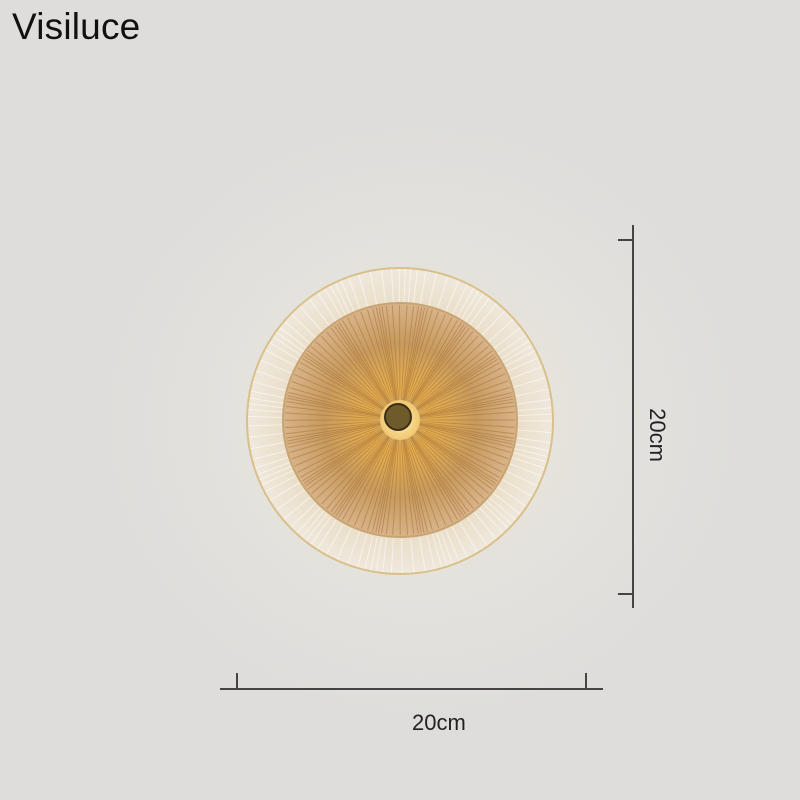 This screenshot has width=800, height=800. Describe the element at coordinates (657, 435) in the screenshot. I see `height-label: 20cm` at that location.